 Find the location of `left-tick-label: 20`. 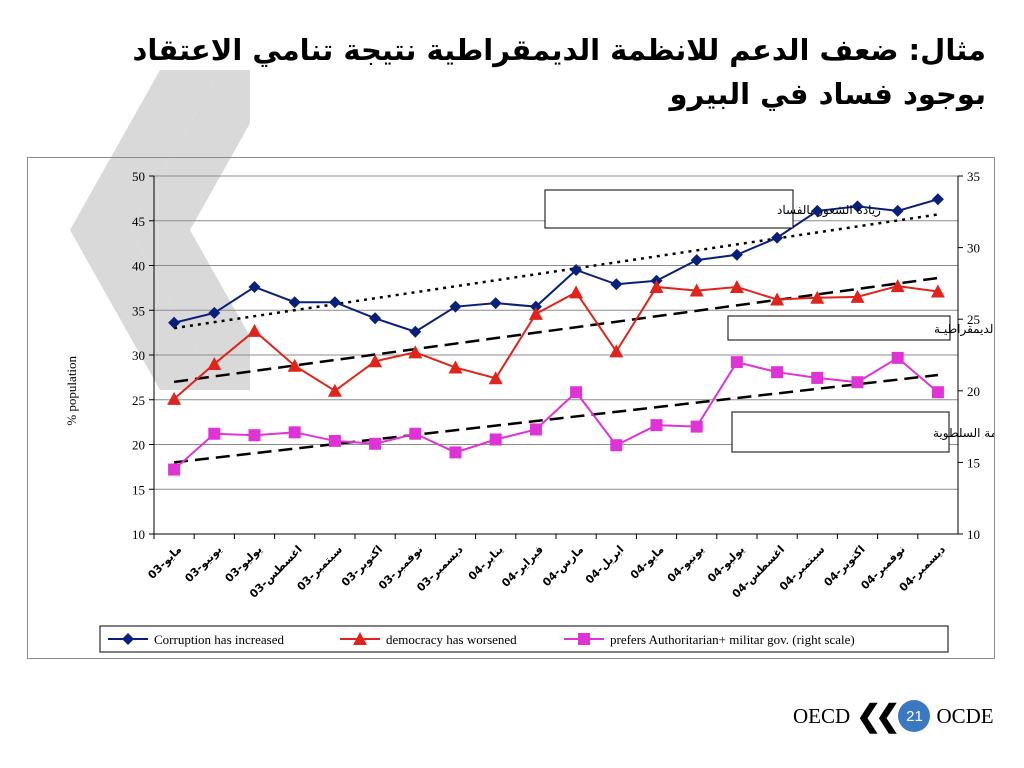

left-tick-label: 20 is located at coordinates (138, 445).